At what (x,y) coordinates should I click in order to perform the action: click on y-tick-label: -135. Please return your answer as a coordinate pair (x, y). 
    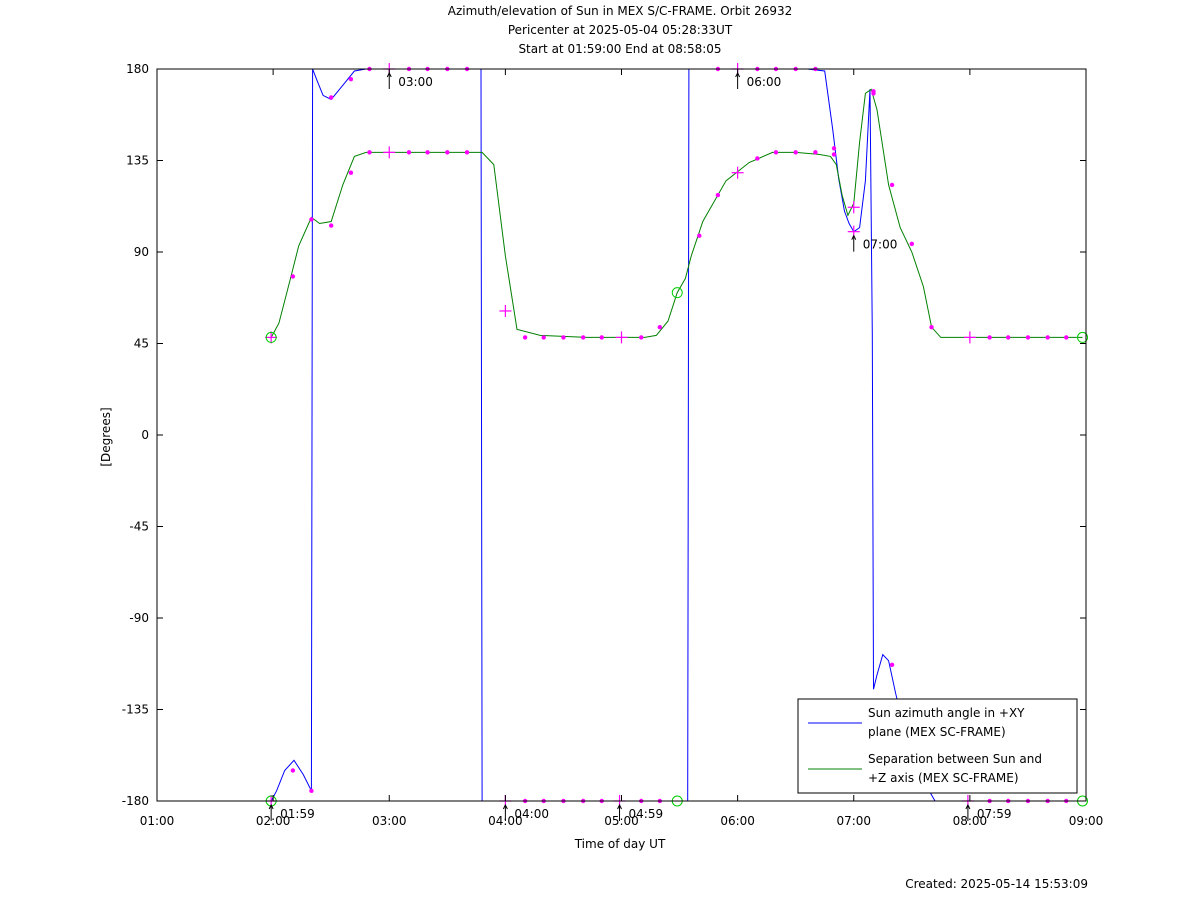
    Looking at the image, I should click on (135, 710).